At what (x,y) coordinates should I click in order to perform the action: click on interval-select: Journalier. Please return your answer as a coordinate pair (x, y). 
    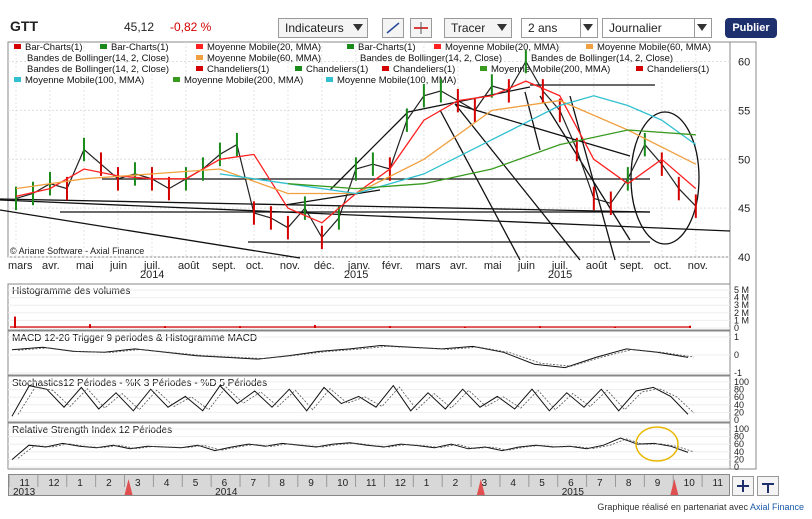
    Looking at the image, I should click on (657, 28).